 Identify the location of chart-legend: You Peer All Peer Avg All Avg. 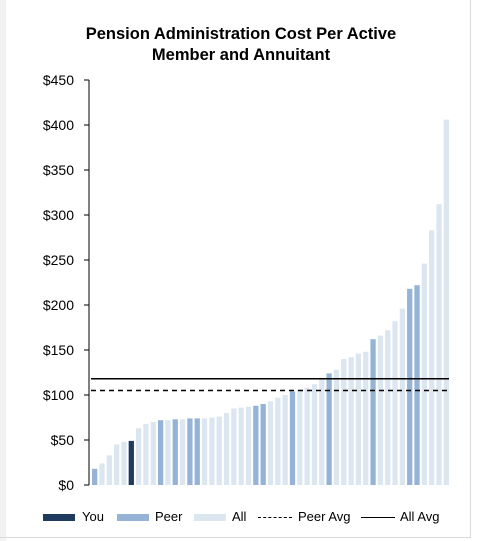
(241, 517).